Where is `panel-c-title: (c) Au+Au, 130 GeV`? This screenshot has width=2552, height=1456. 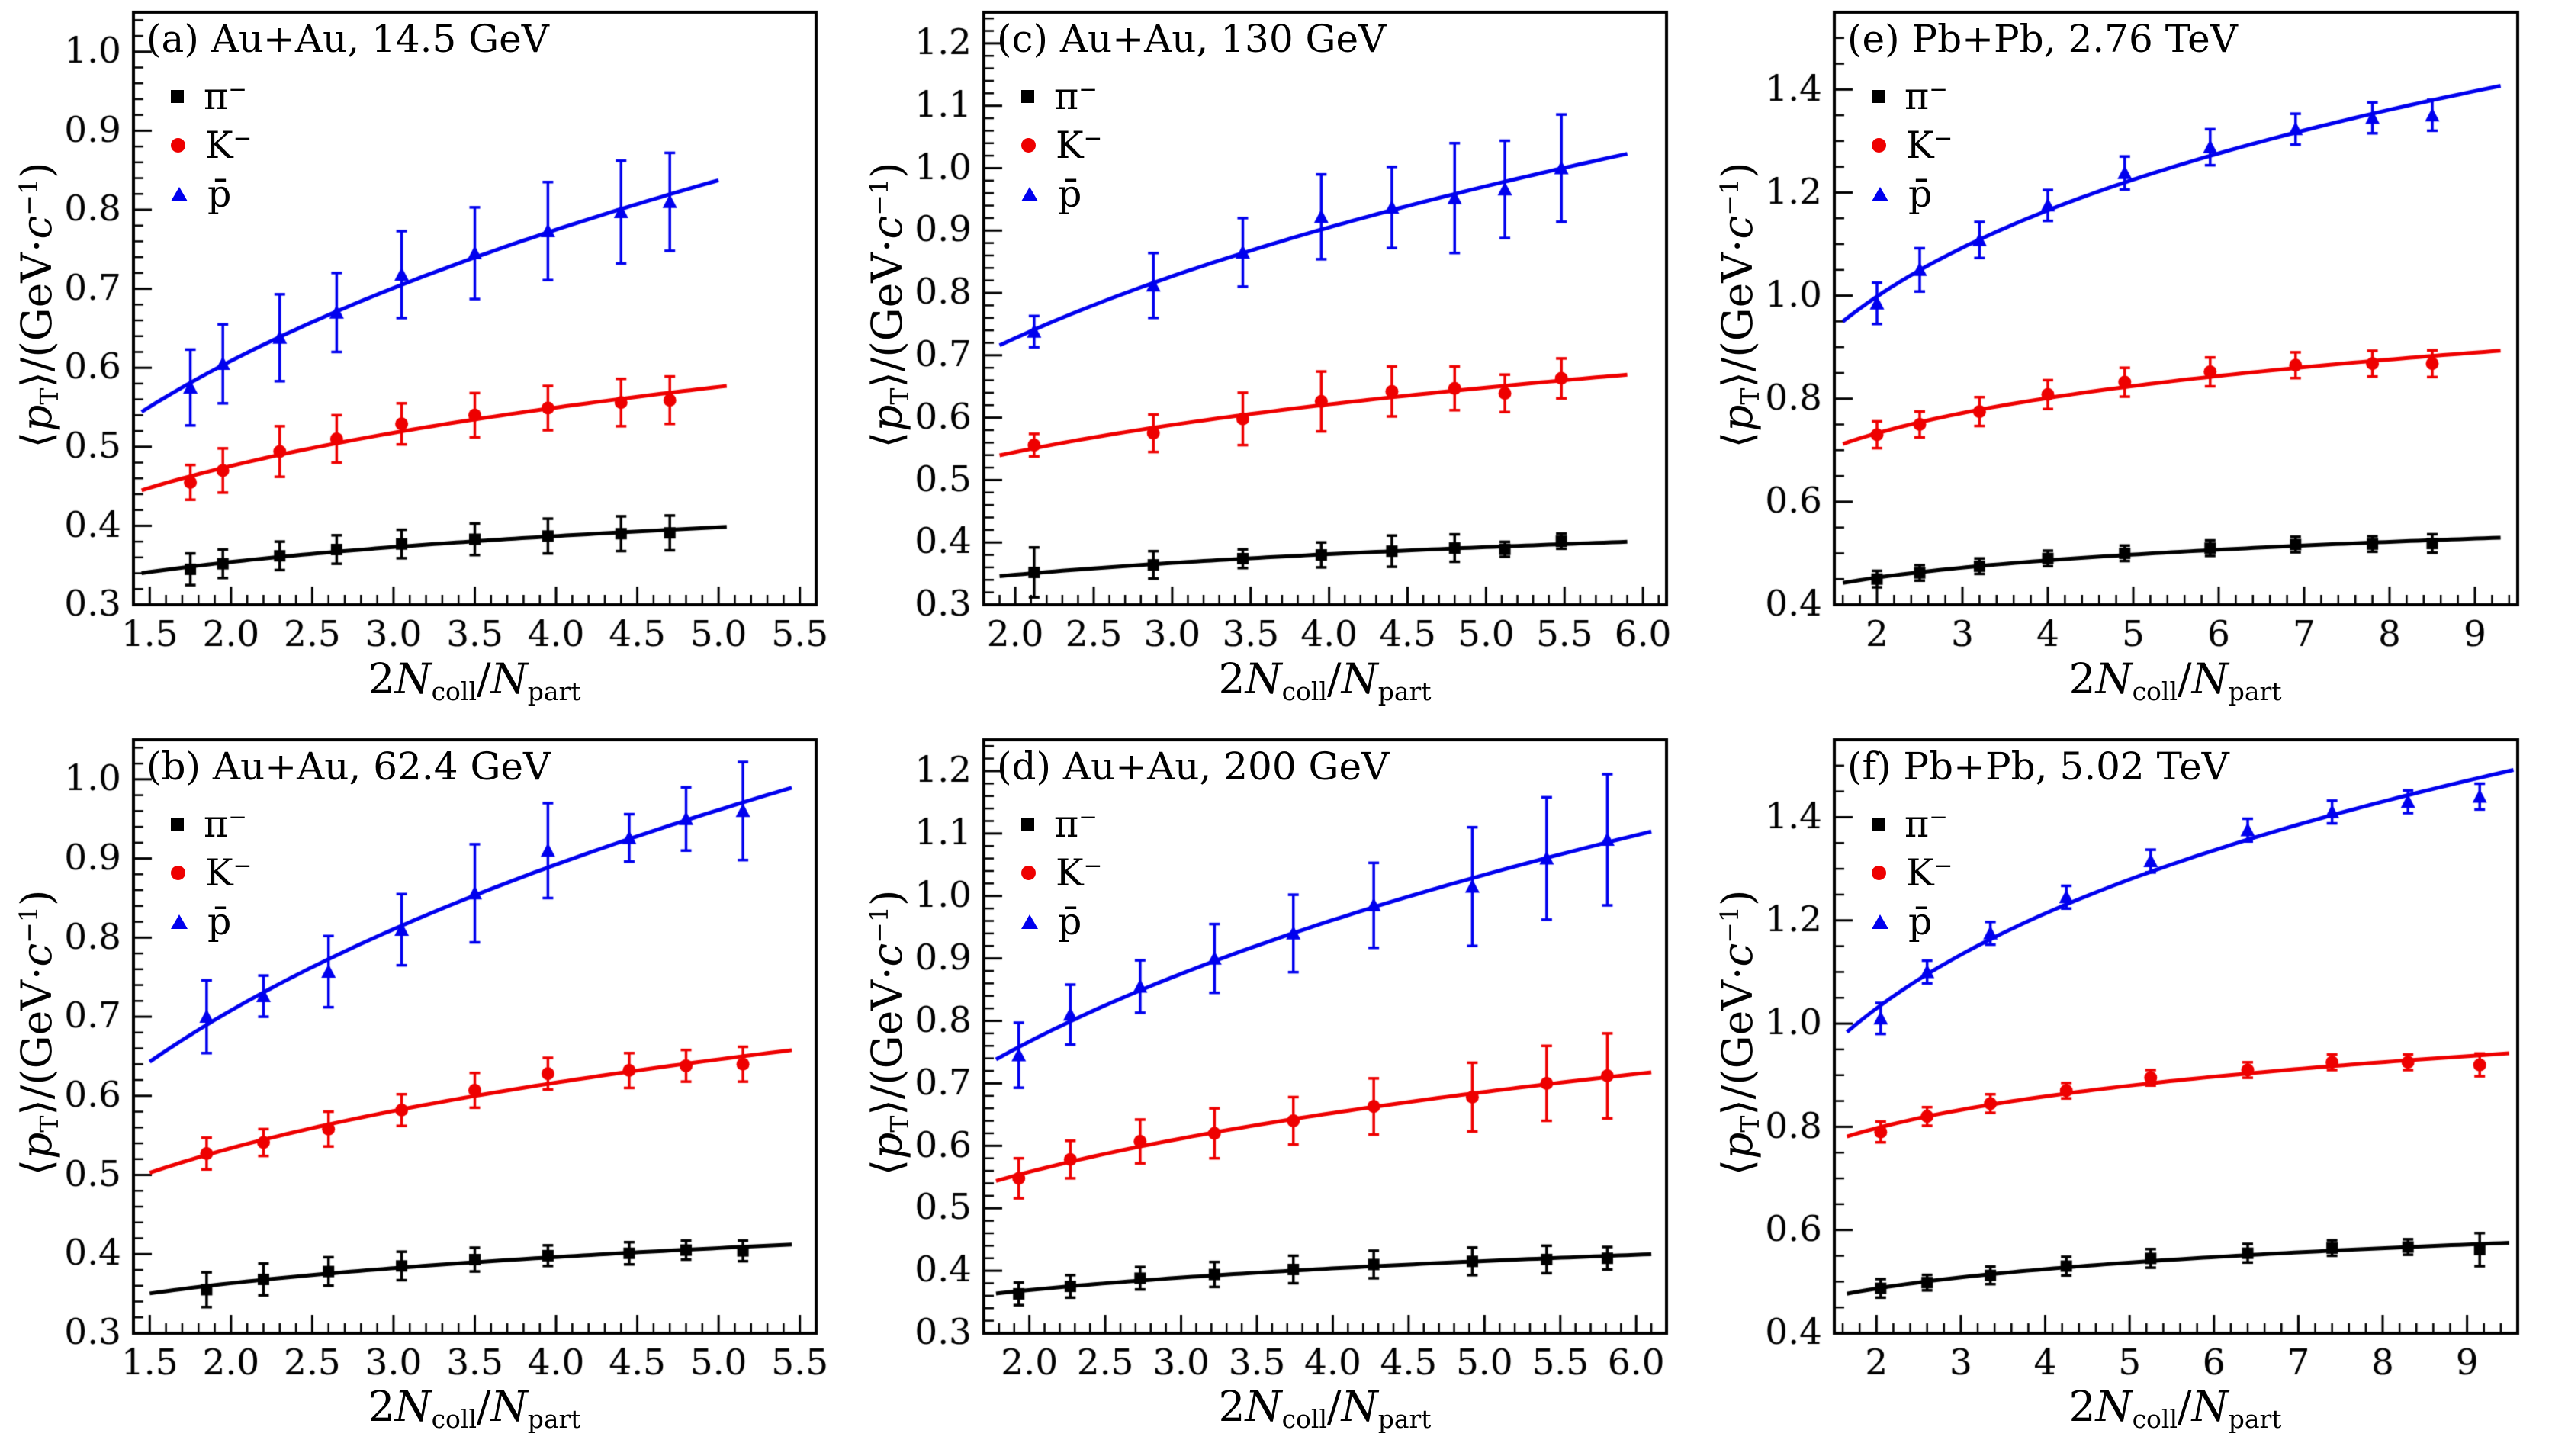
panel-c-title: (c) Au+Au, 130 GeV is located at coordinates (1192, 39).